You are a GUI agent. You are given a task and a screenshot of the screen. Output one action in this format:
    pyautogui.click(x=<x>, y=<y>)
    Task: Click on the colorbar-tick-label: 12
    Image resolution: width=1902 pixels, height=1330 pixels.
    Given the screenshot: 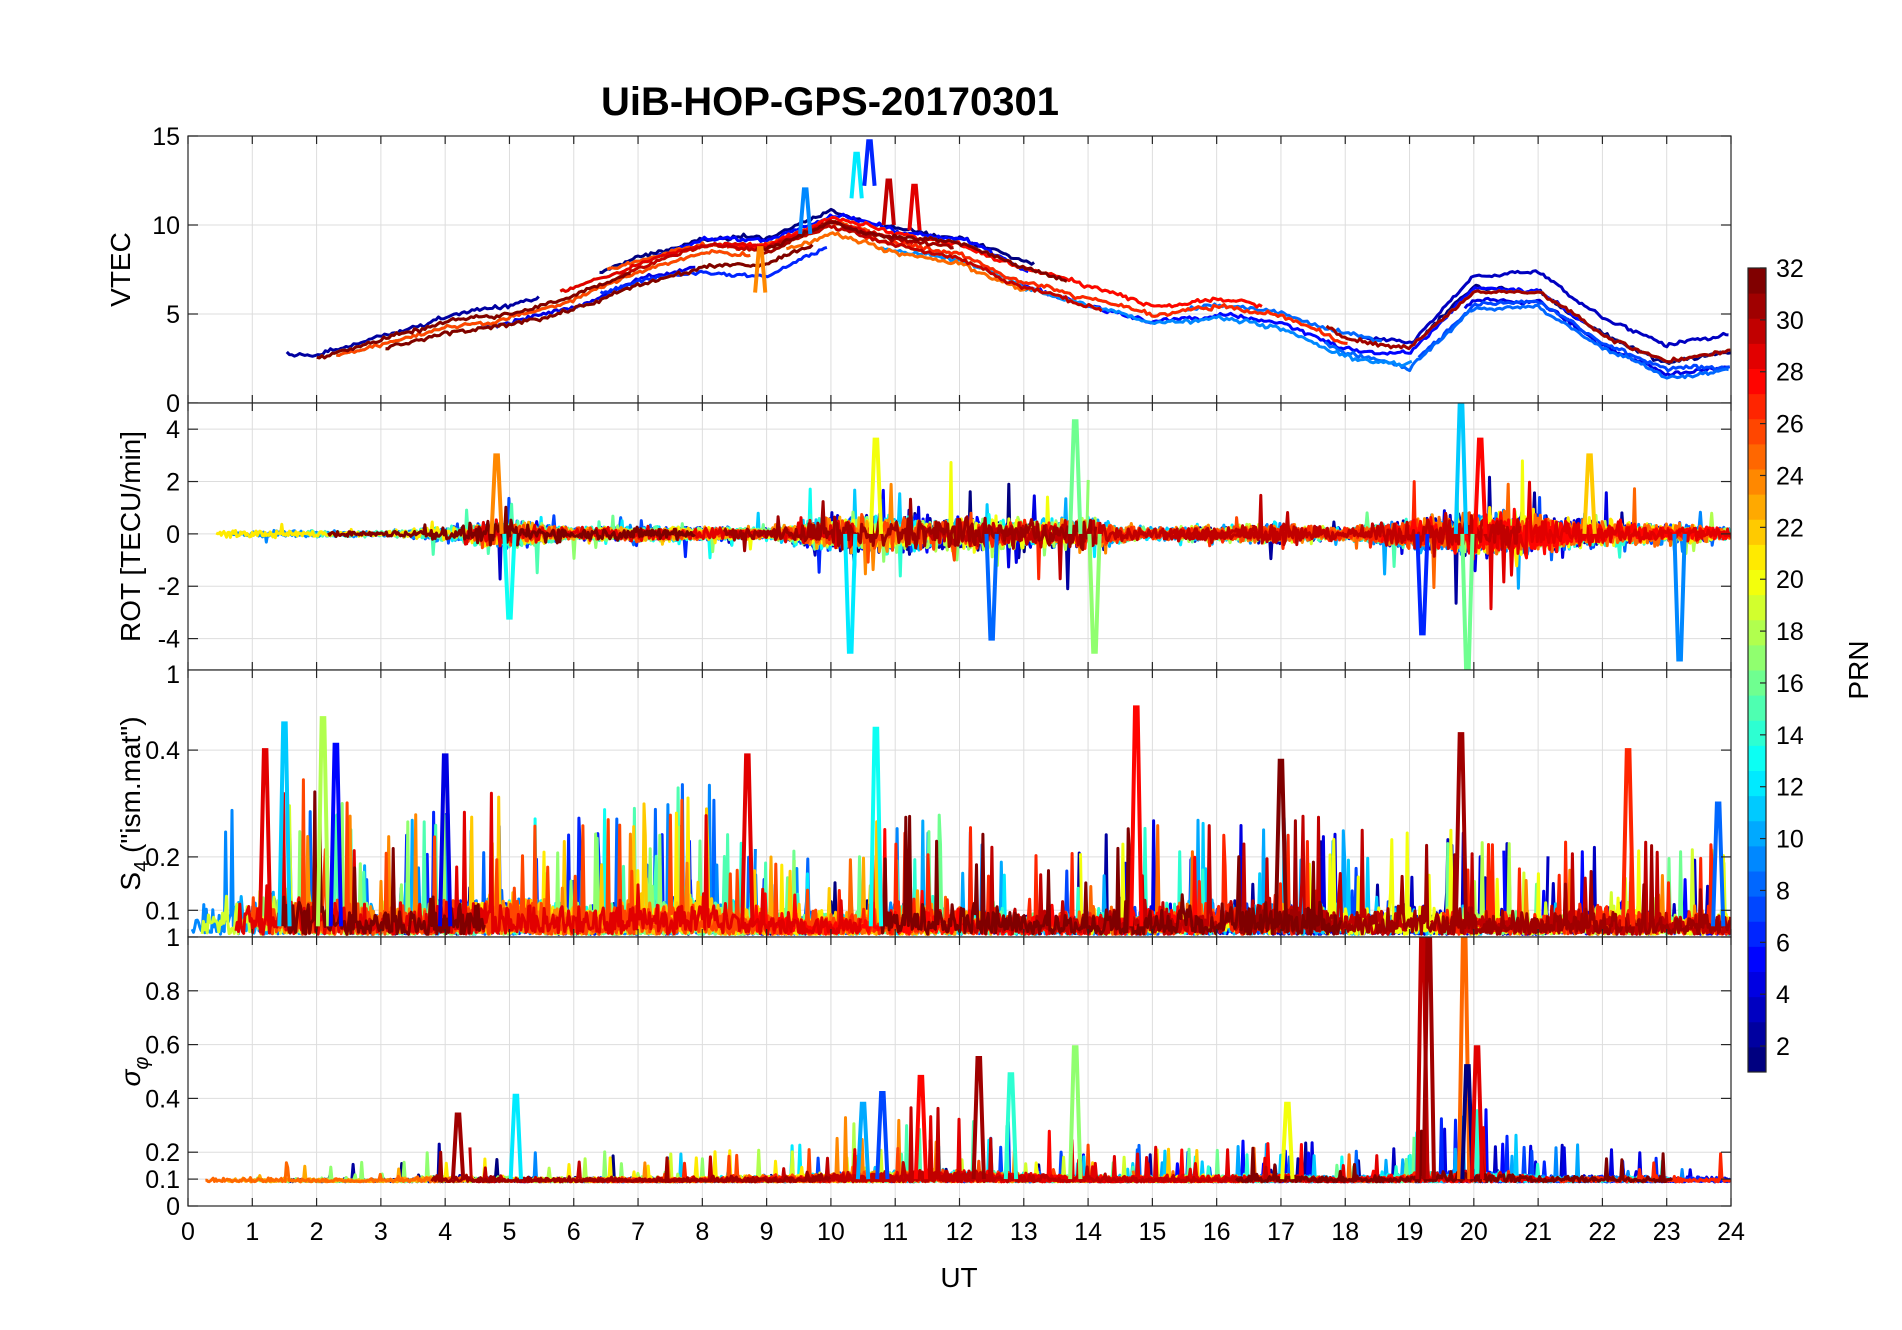 What is the action you would take?
    pyautogui.click(x=1790, y=788)
    